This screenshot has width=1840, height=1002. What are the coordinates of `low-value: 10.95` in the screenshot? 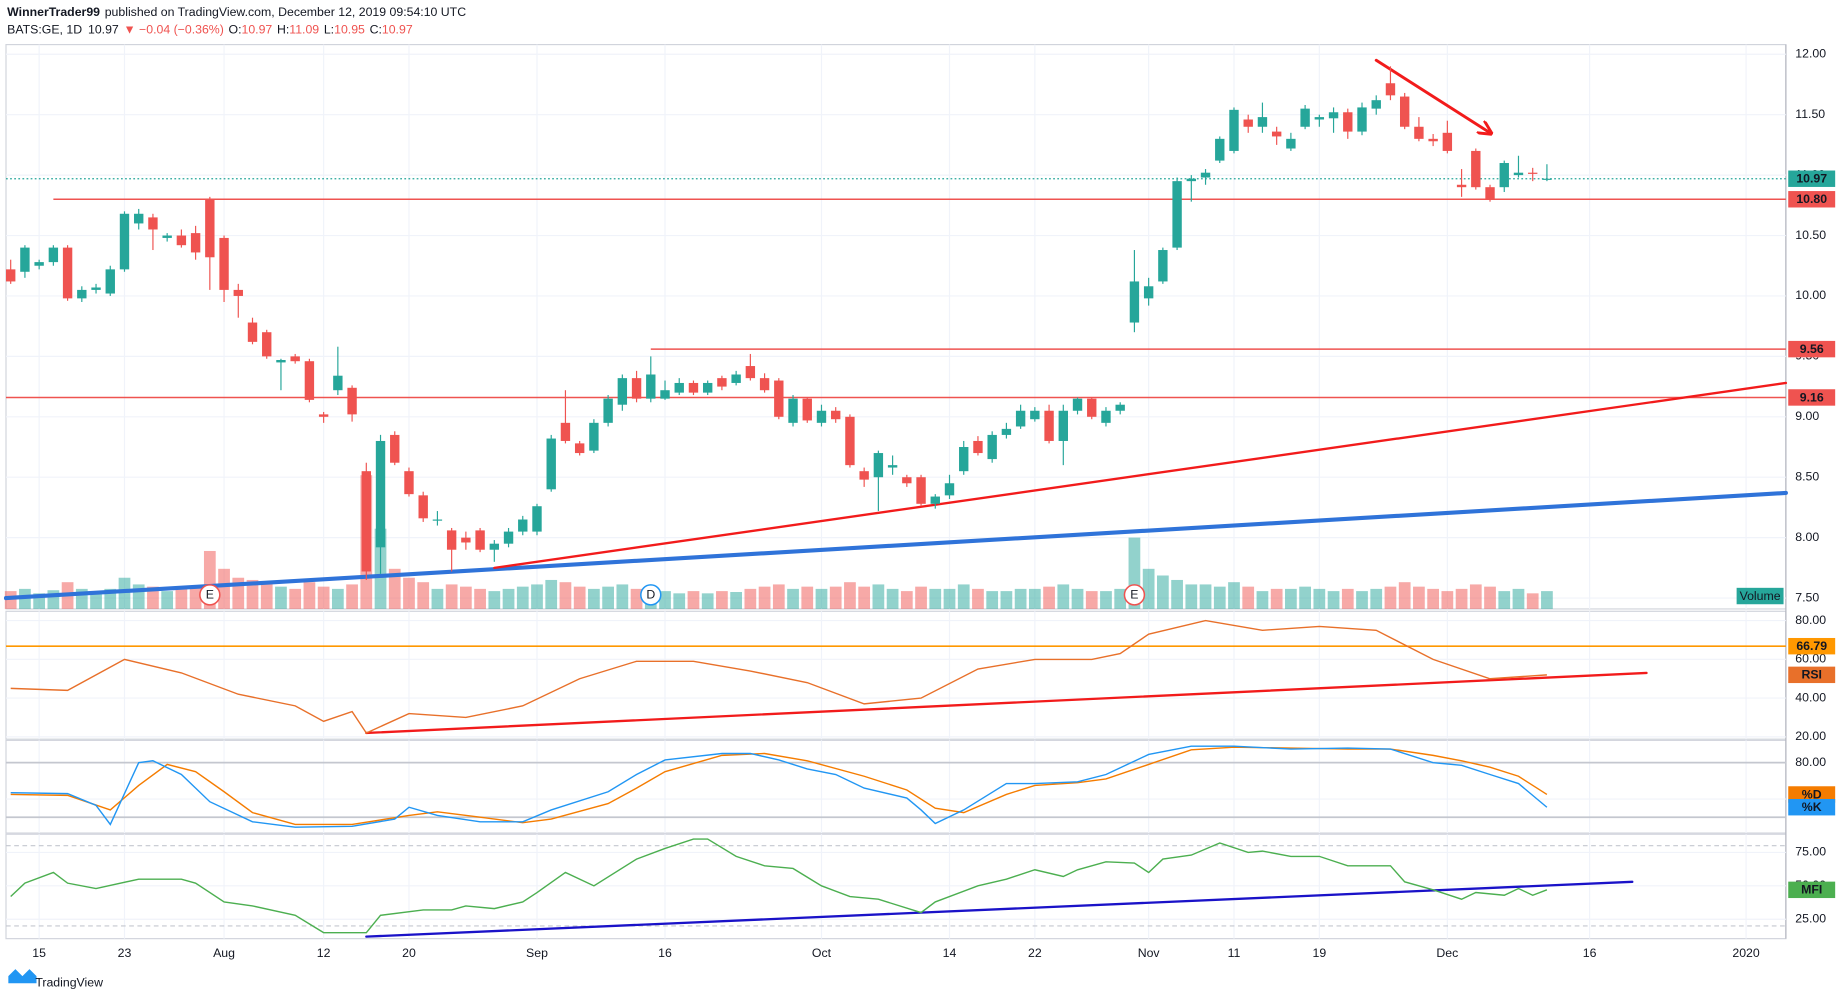 It's located at (349, 30).